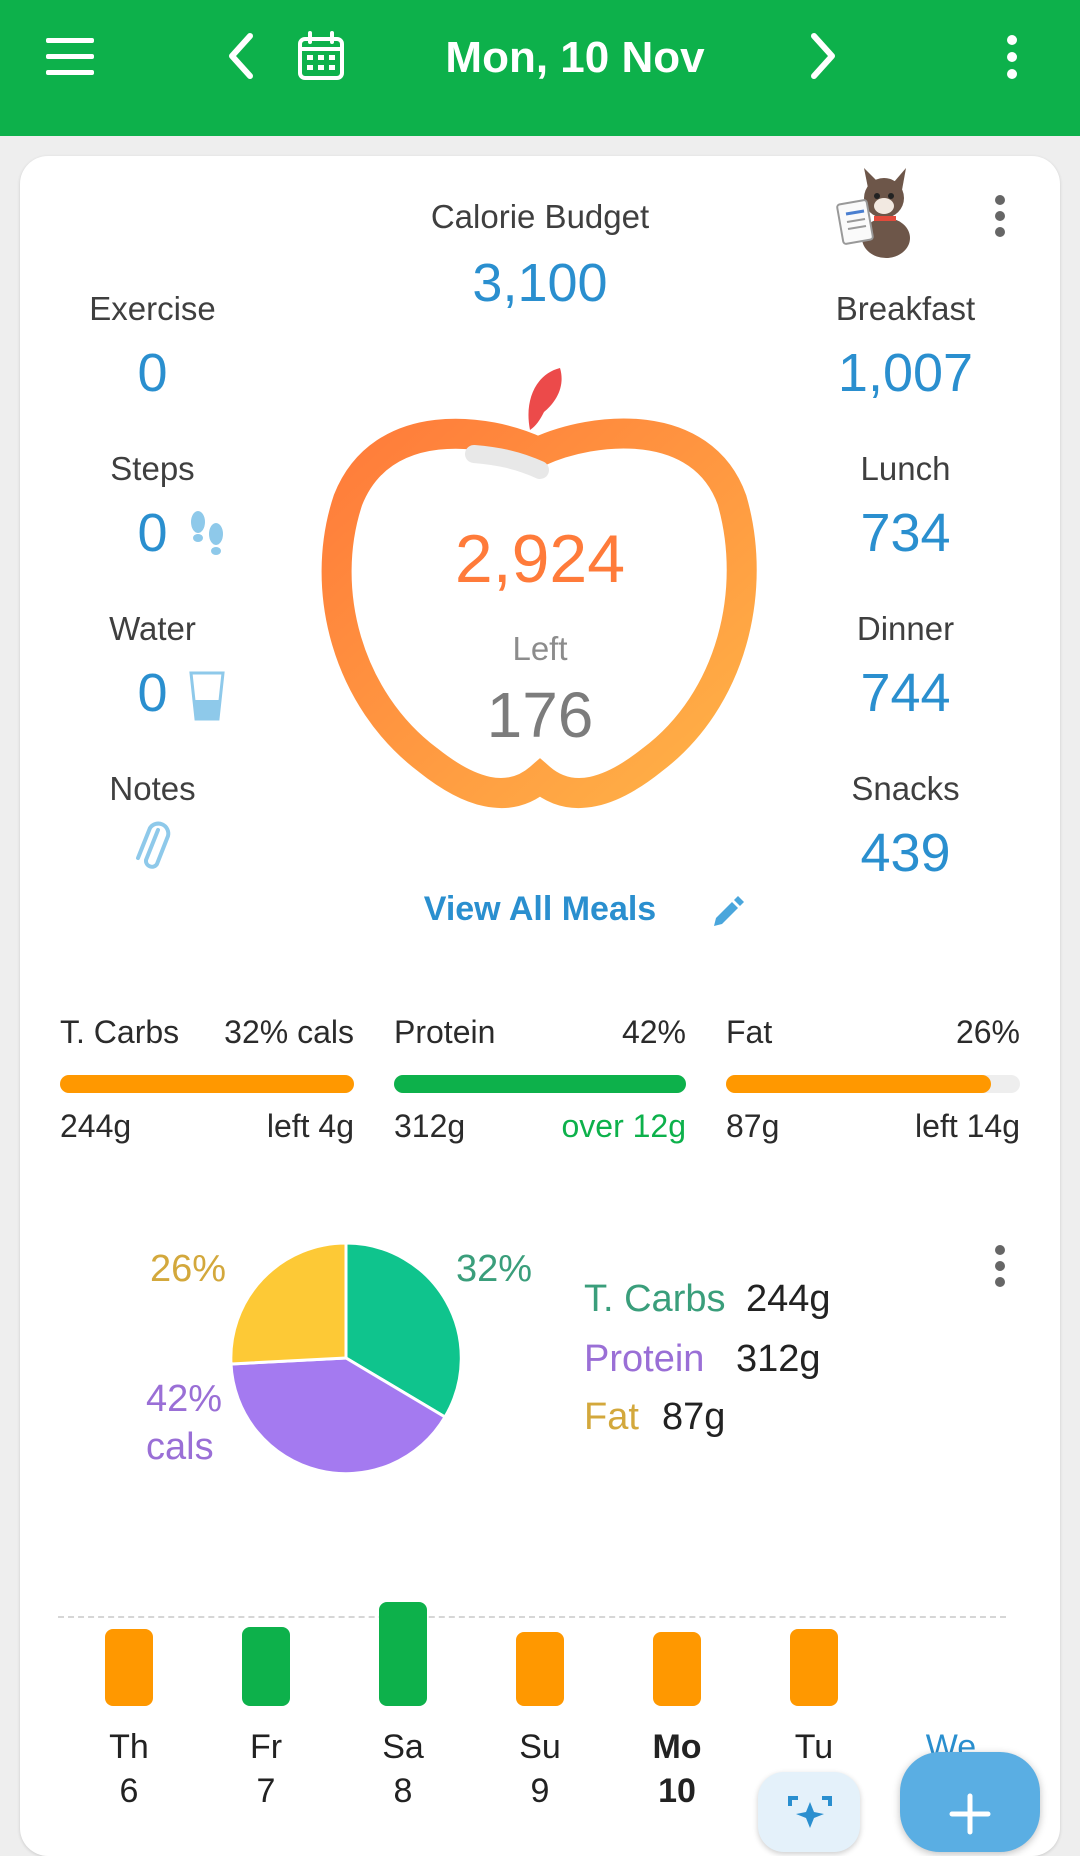  What do you see at coordinates (540, 1747) in the screenshot?
I see `day-label-su: Su` at bounding box center [540, 1747].